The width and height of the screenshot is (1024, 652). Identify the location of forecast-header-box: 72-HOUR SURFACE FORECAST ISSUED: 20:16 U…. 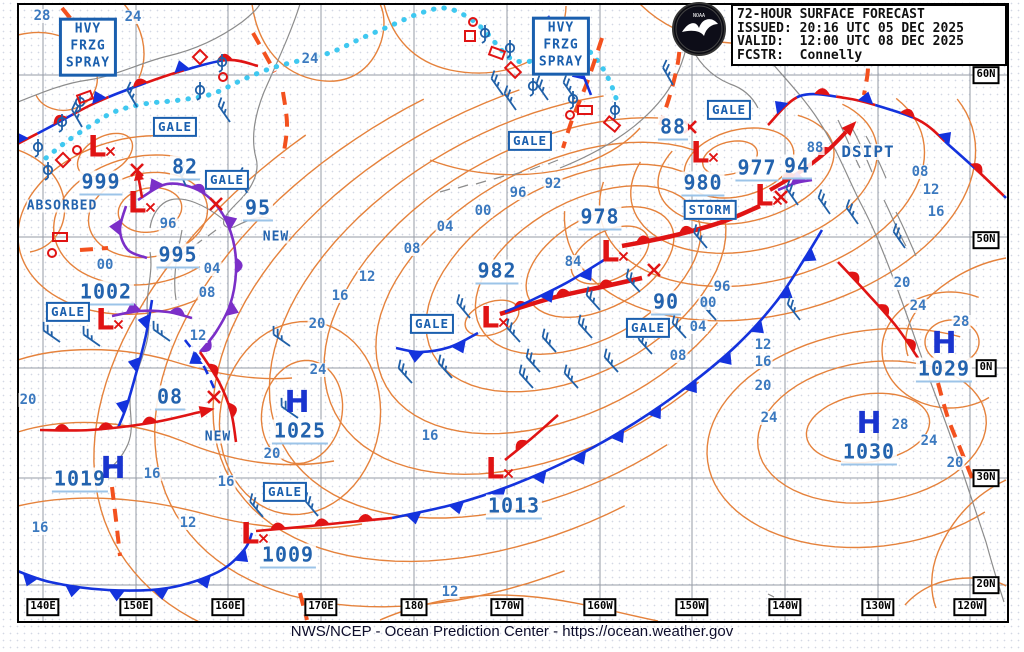
(869, 35).